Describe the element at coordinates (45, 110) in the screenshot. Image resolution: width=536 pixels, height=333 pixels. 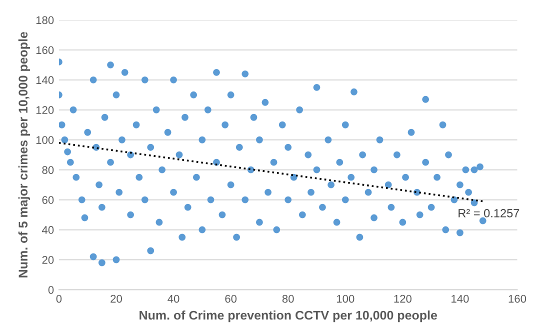
I see `y-tick-label: 120` at that location.